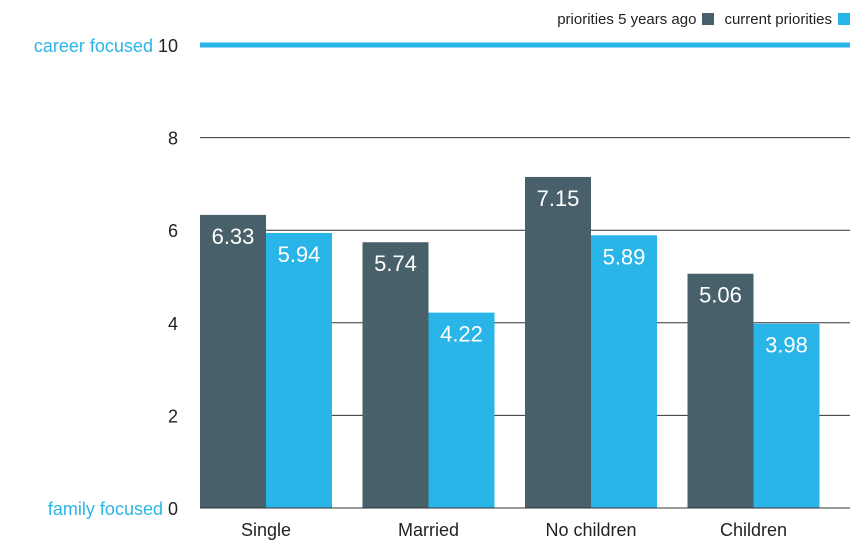 The width and height of the screenshot is (850, 542). I want to click on legend-label-current: current priorities, so click(778, 19).